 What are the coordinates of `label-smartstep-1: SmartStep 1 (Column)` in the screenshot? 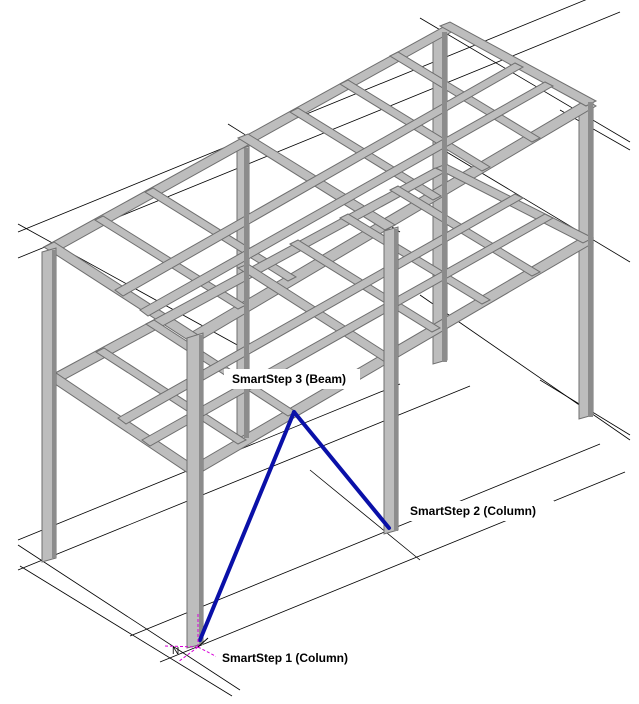 It's located at (285, 658).